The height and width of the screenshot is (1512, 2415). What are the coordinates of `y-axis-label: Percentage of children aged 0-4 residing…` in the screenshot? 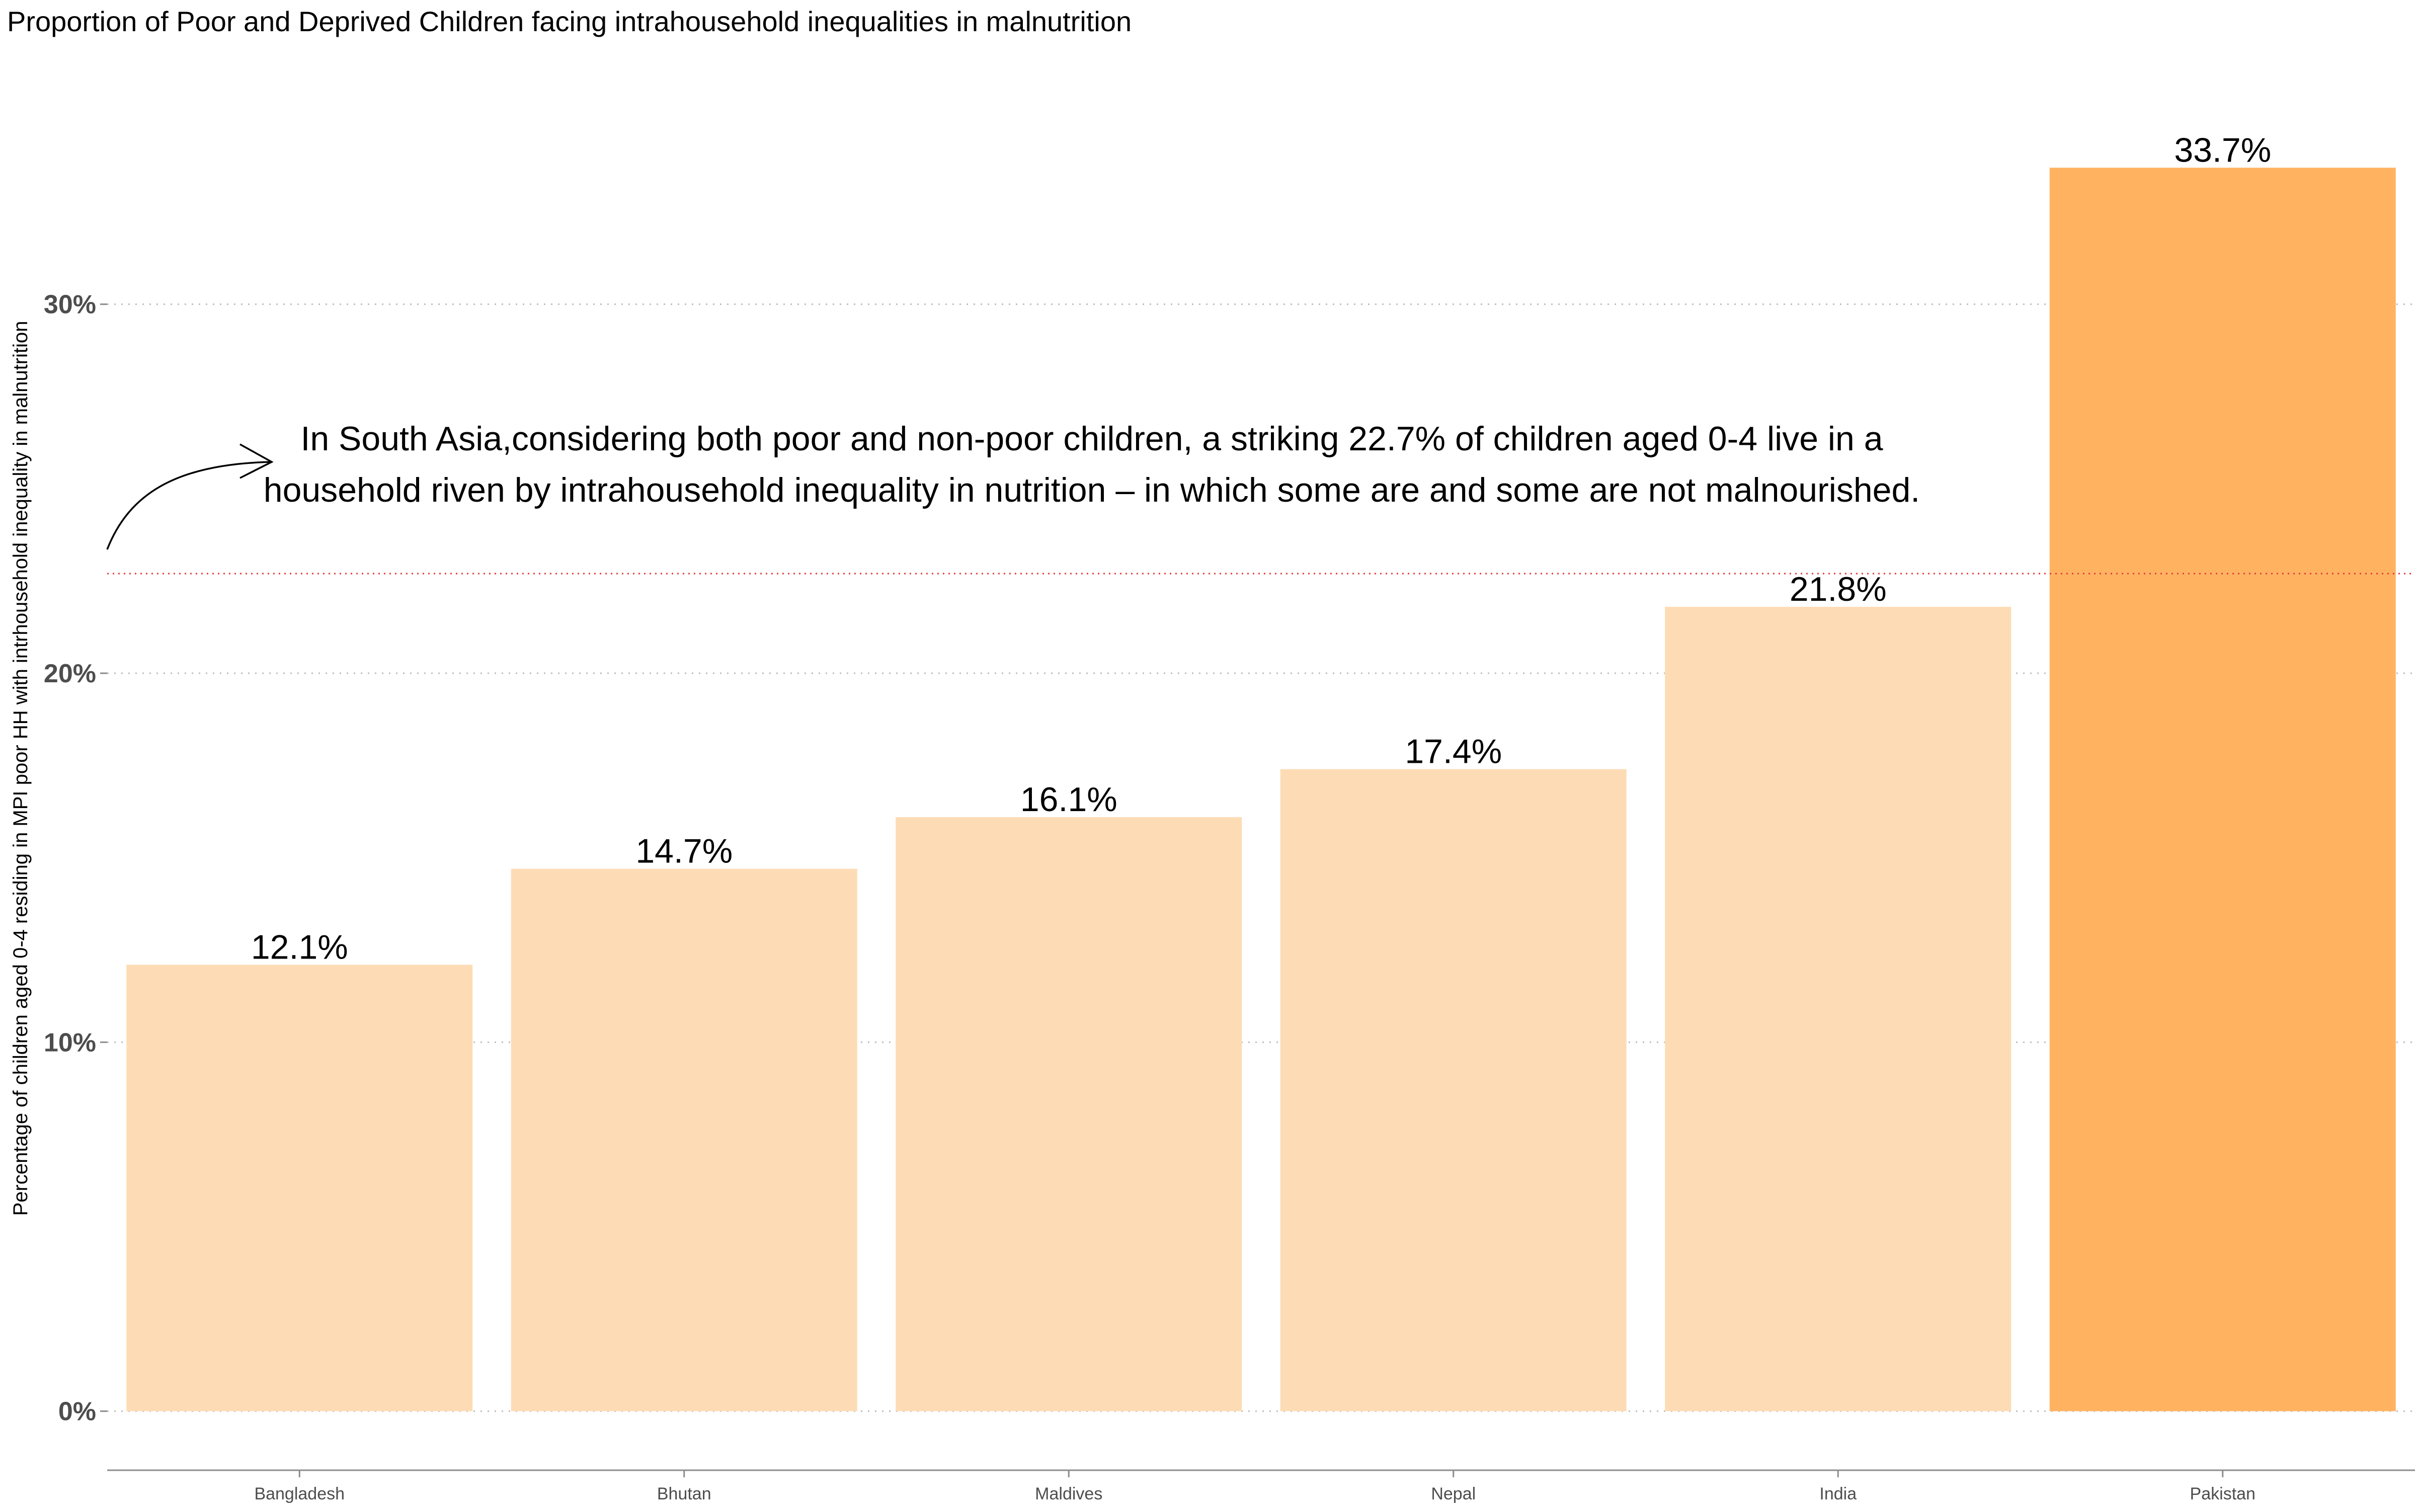 It's located at (21, 769).